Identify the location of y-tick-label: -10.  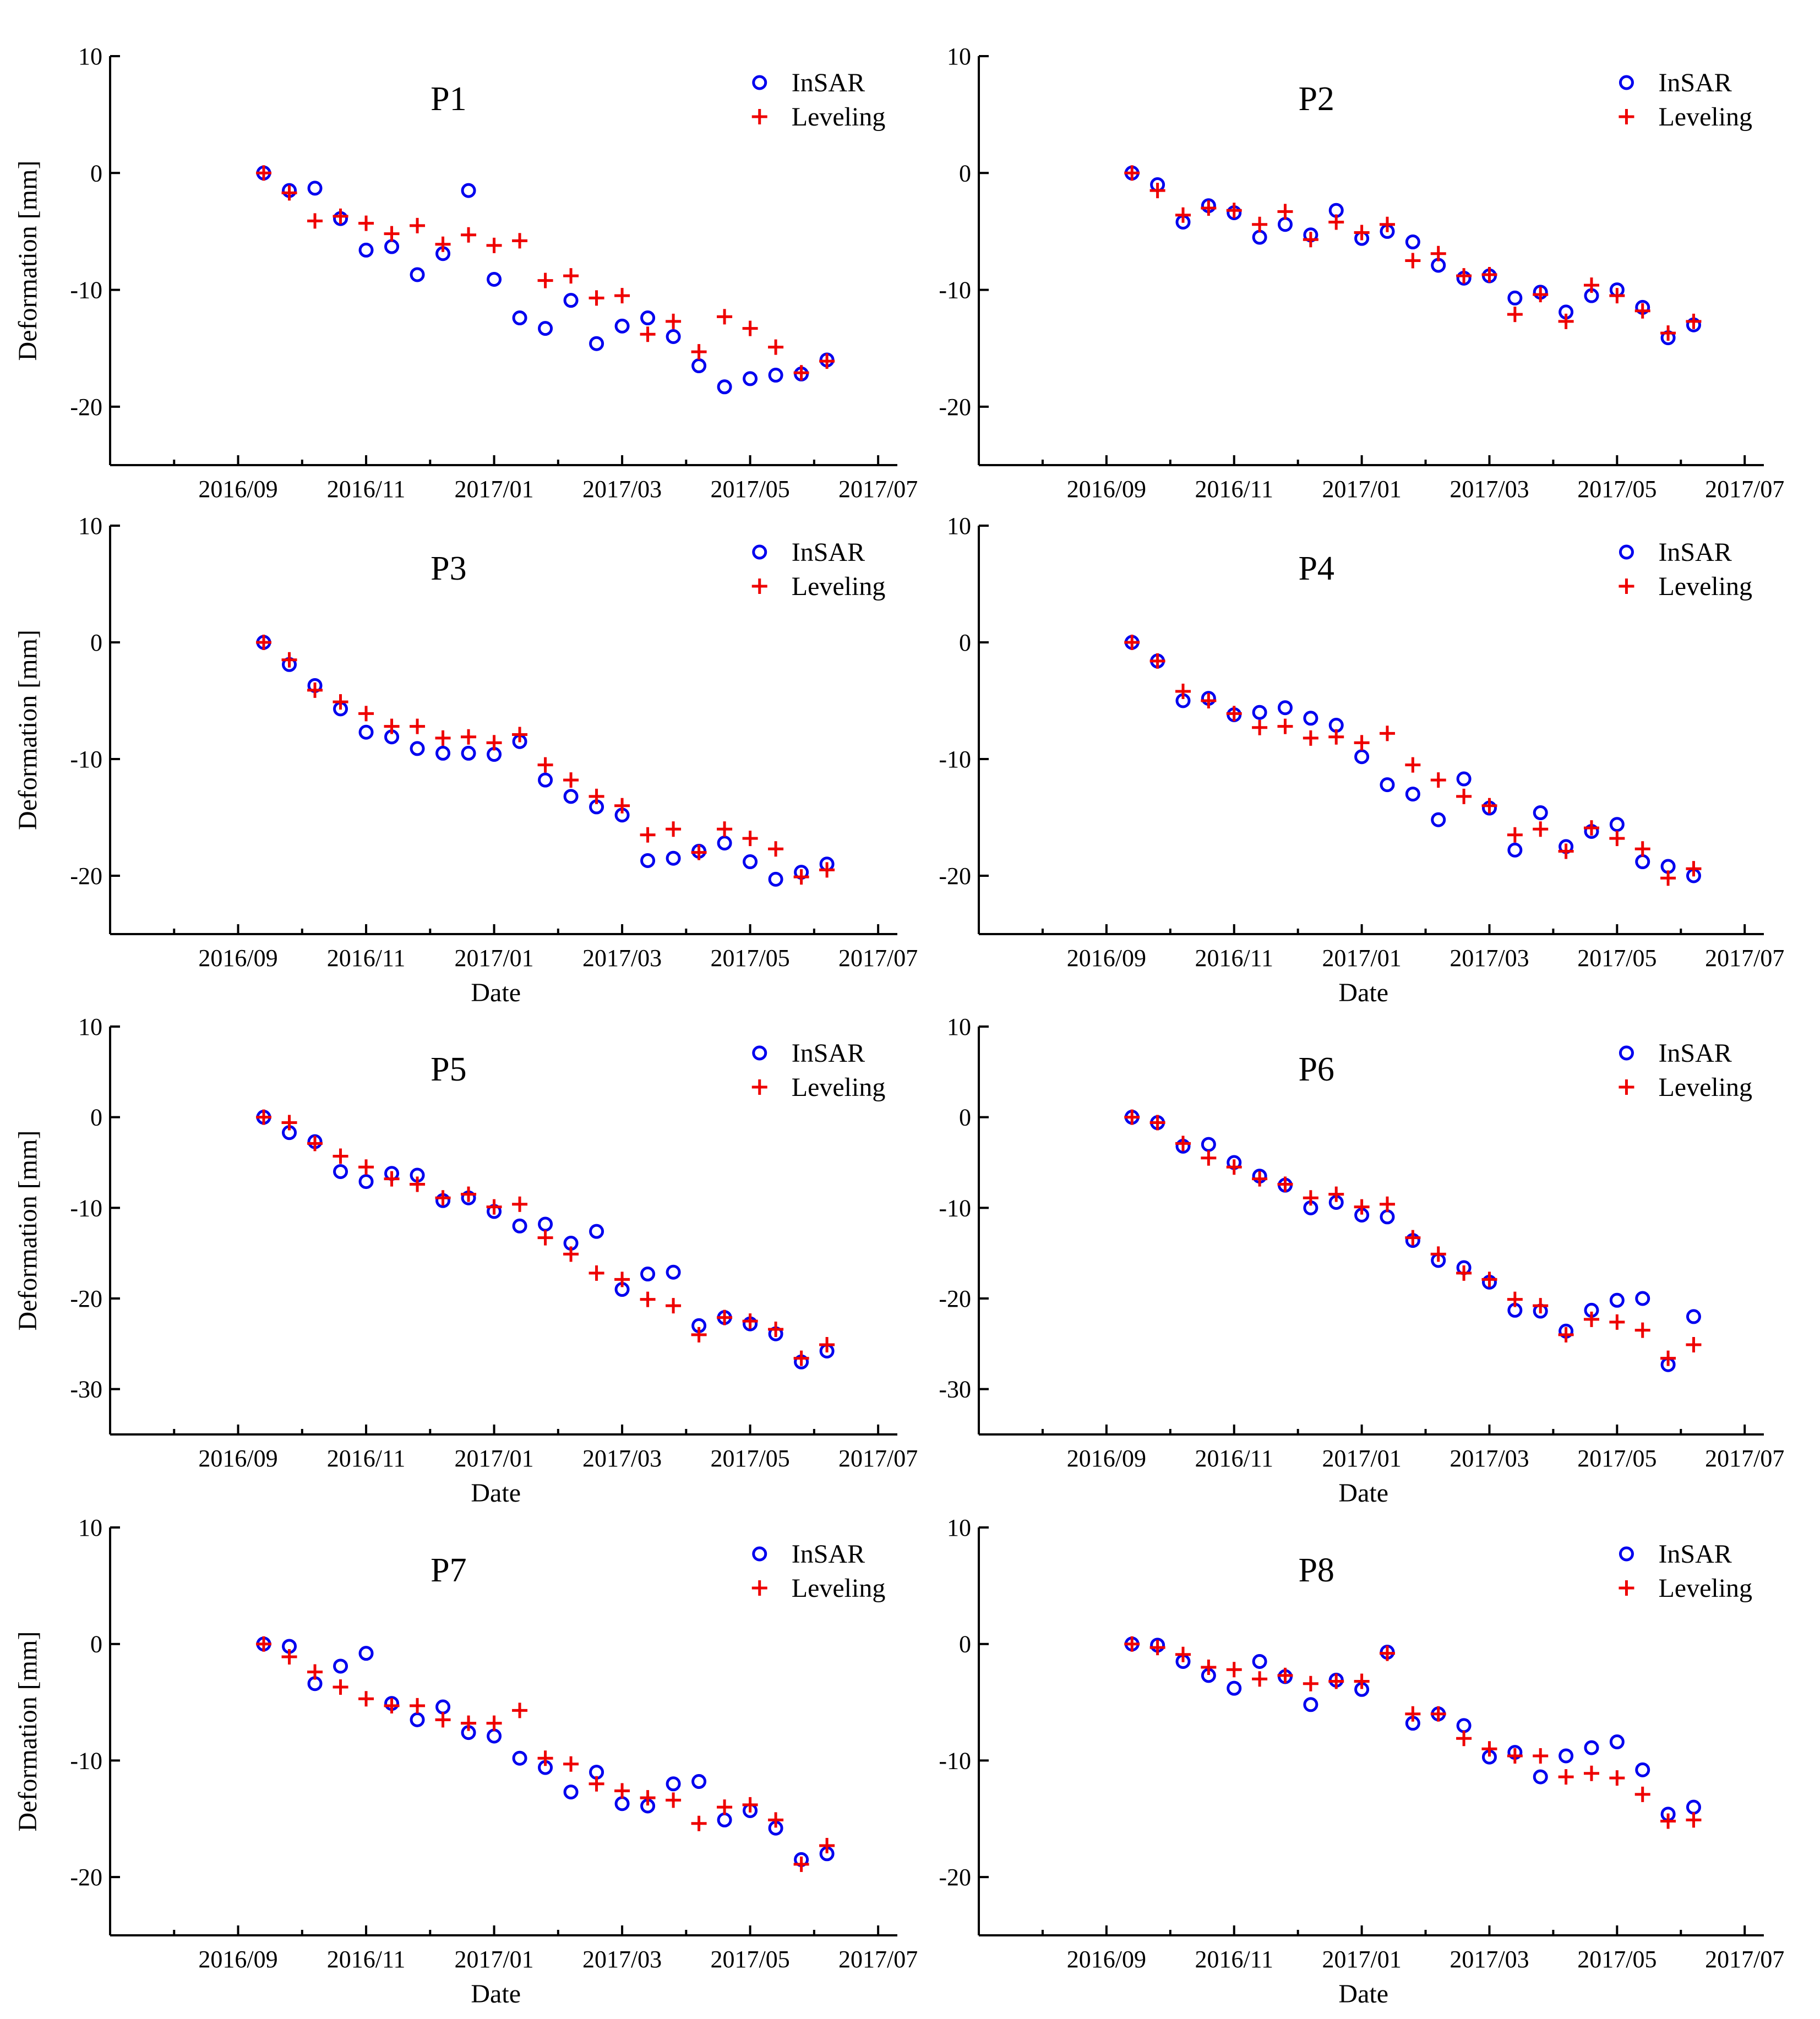
(86, 1760).